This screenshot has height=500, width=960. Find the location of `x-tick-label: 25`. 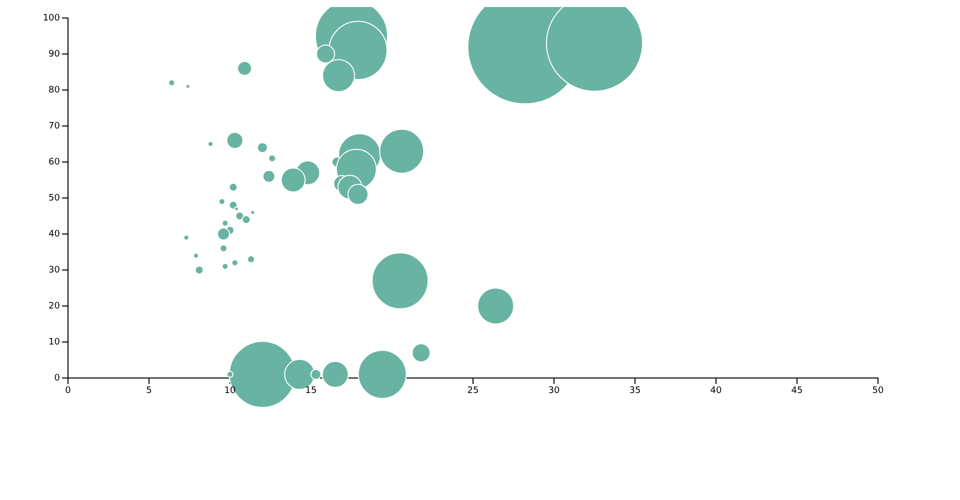

x-tick-label: 25 is located at coordinates (473, 391).